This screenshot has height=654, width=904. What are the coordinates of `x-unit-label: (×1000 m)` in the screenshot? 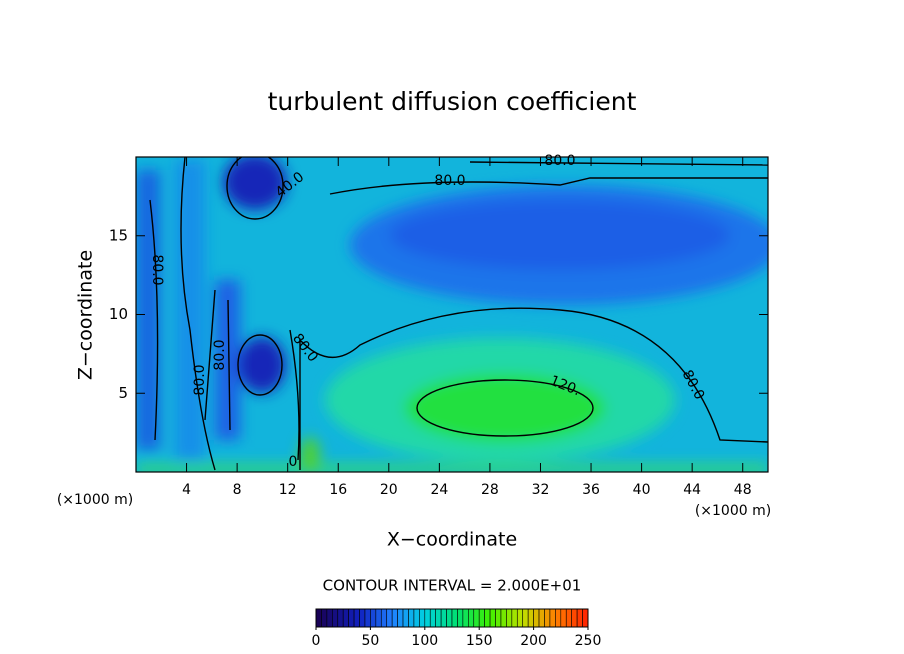 It's located at (733, 511).